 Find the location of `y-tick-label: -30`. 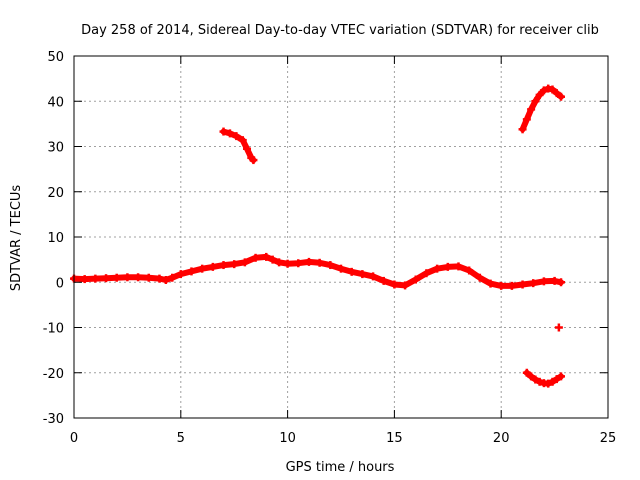

y-tick-label: -30 is located at coordinates (53, 419).